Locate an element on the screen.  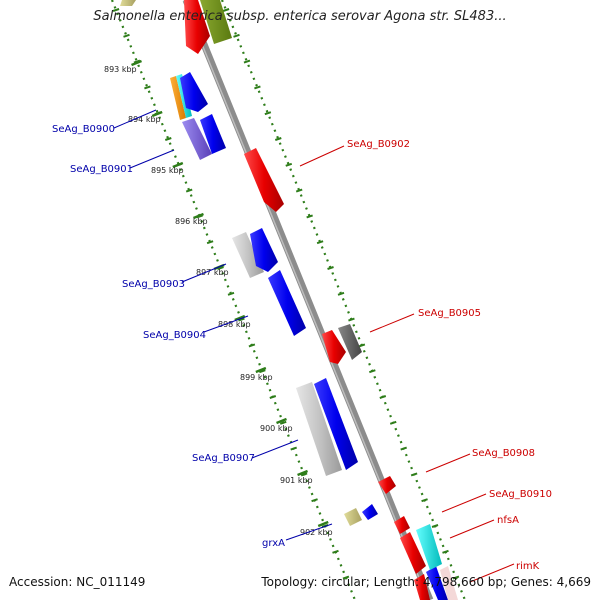
label-rimK: rimK is located at coordinates (528, 566).